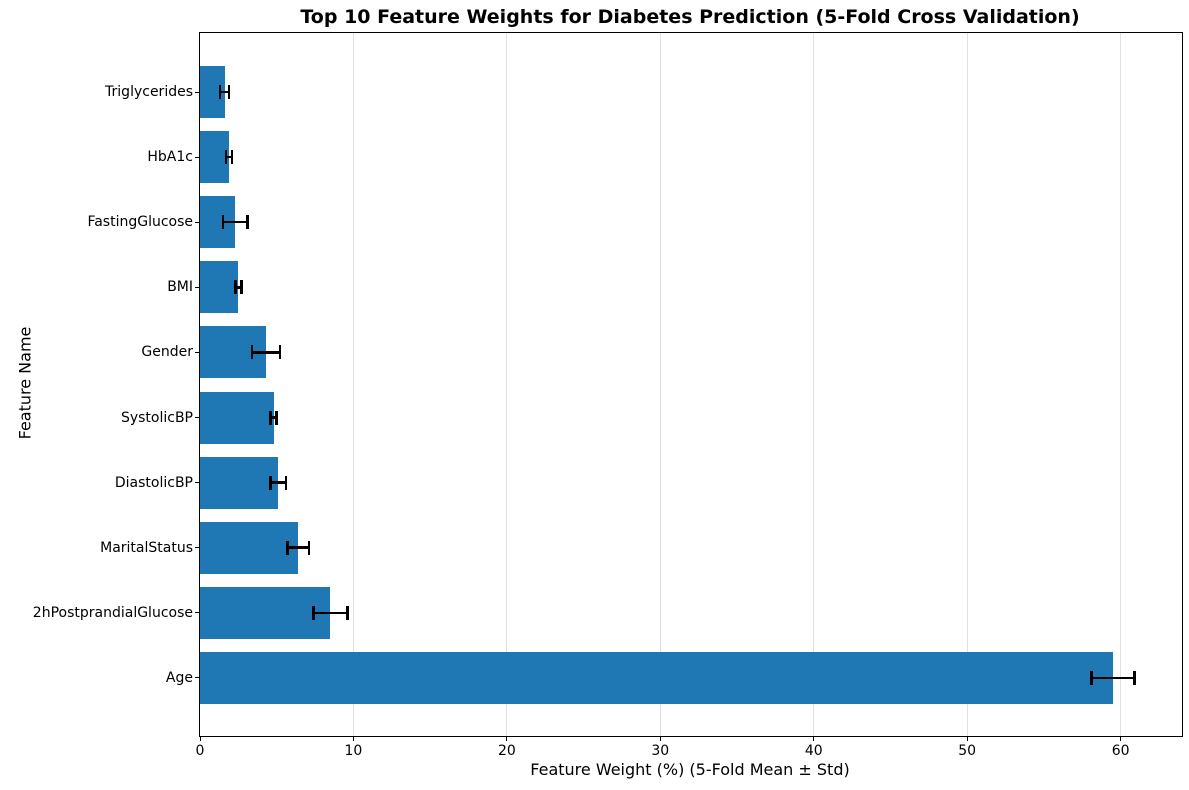  Describe the element at coordinates (146, 547) in the screenshot. I see `y-tick-label: MaritalStatus` at that location.